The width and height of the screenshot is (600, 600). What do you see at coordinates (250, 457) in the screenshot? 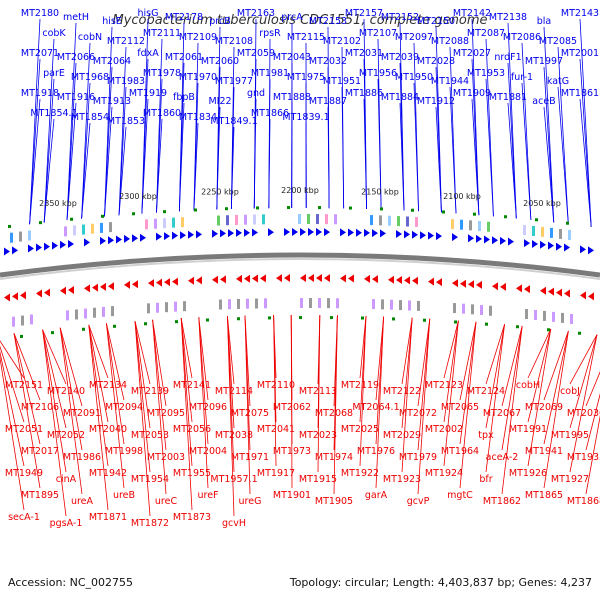
I see `gene-label-mt1971: MT1971` at bounding box center [250, 457].